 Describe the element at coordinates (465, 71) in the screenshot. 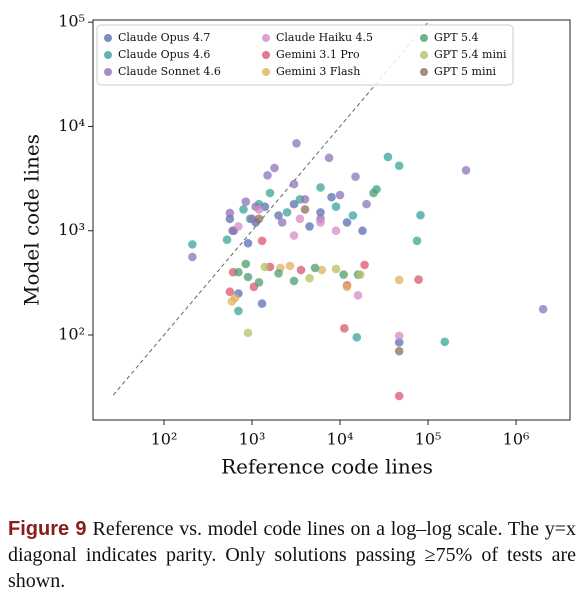

I see `legend-label: GPT 5 mini` at that location.